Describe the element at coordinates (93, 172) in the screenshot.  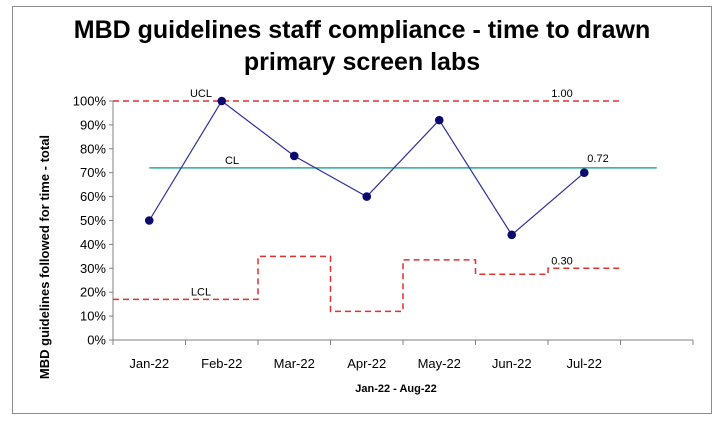
I see `y-tick-label: 70%` at that location.